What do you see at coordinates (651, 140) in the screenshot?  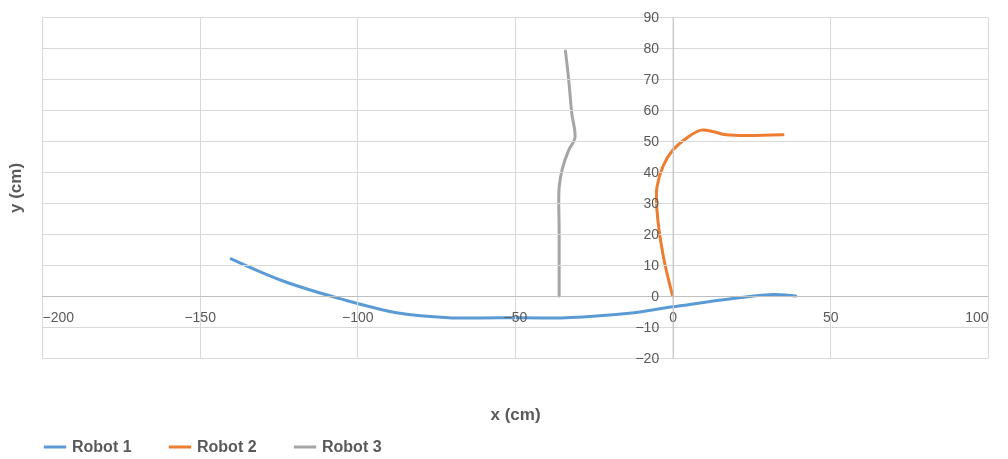 I see `y-tick-label: 50` at bounding box center [651, 140].